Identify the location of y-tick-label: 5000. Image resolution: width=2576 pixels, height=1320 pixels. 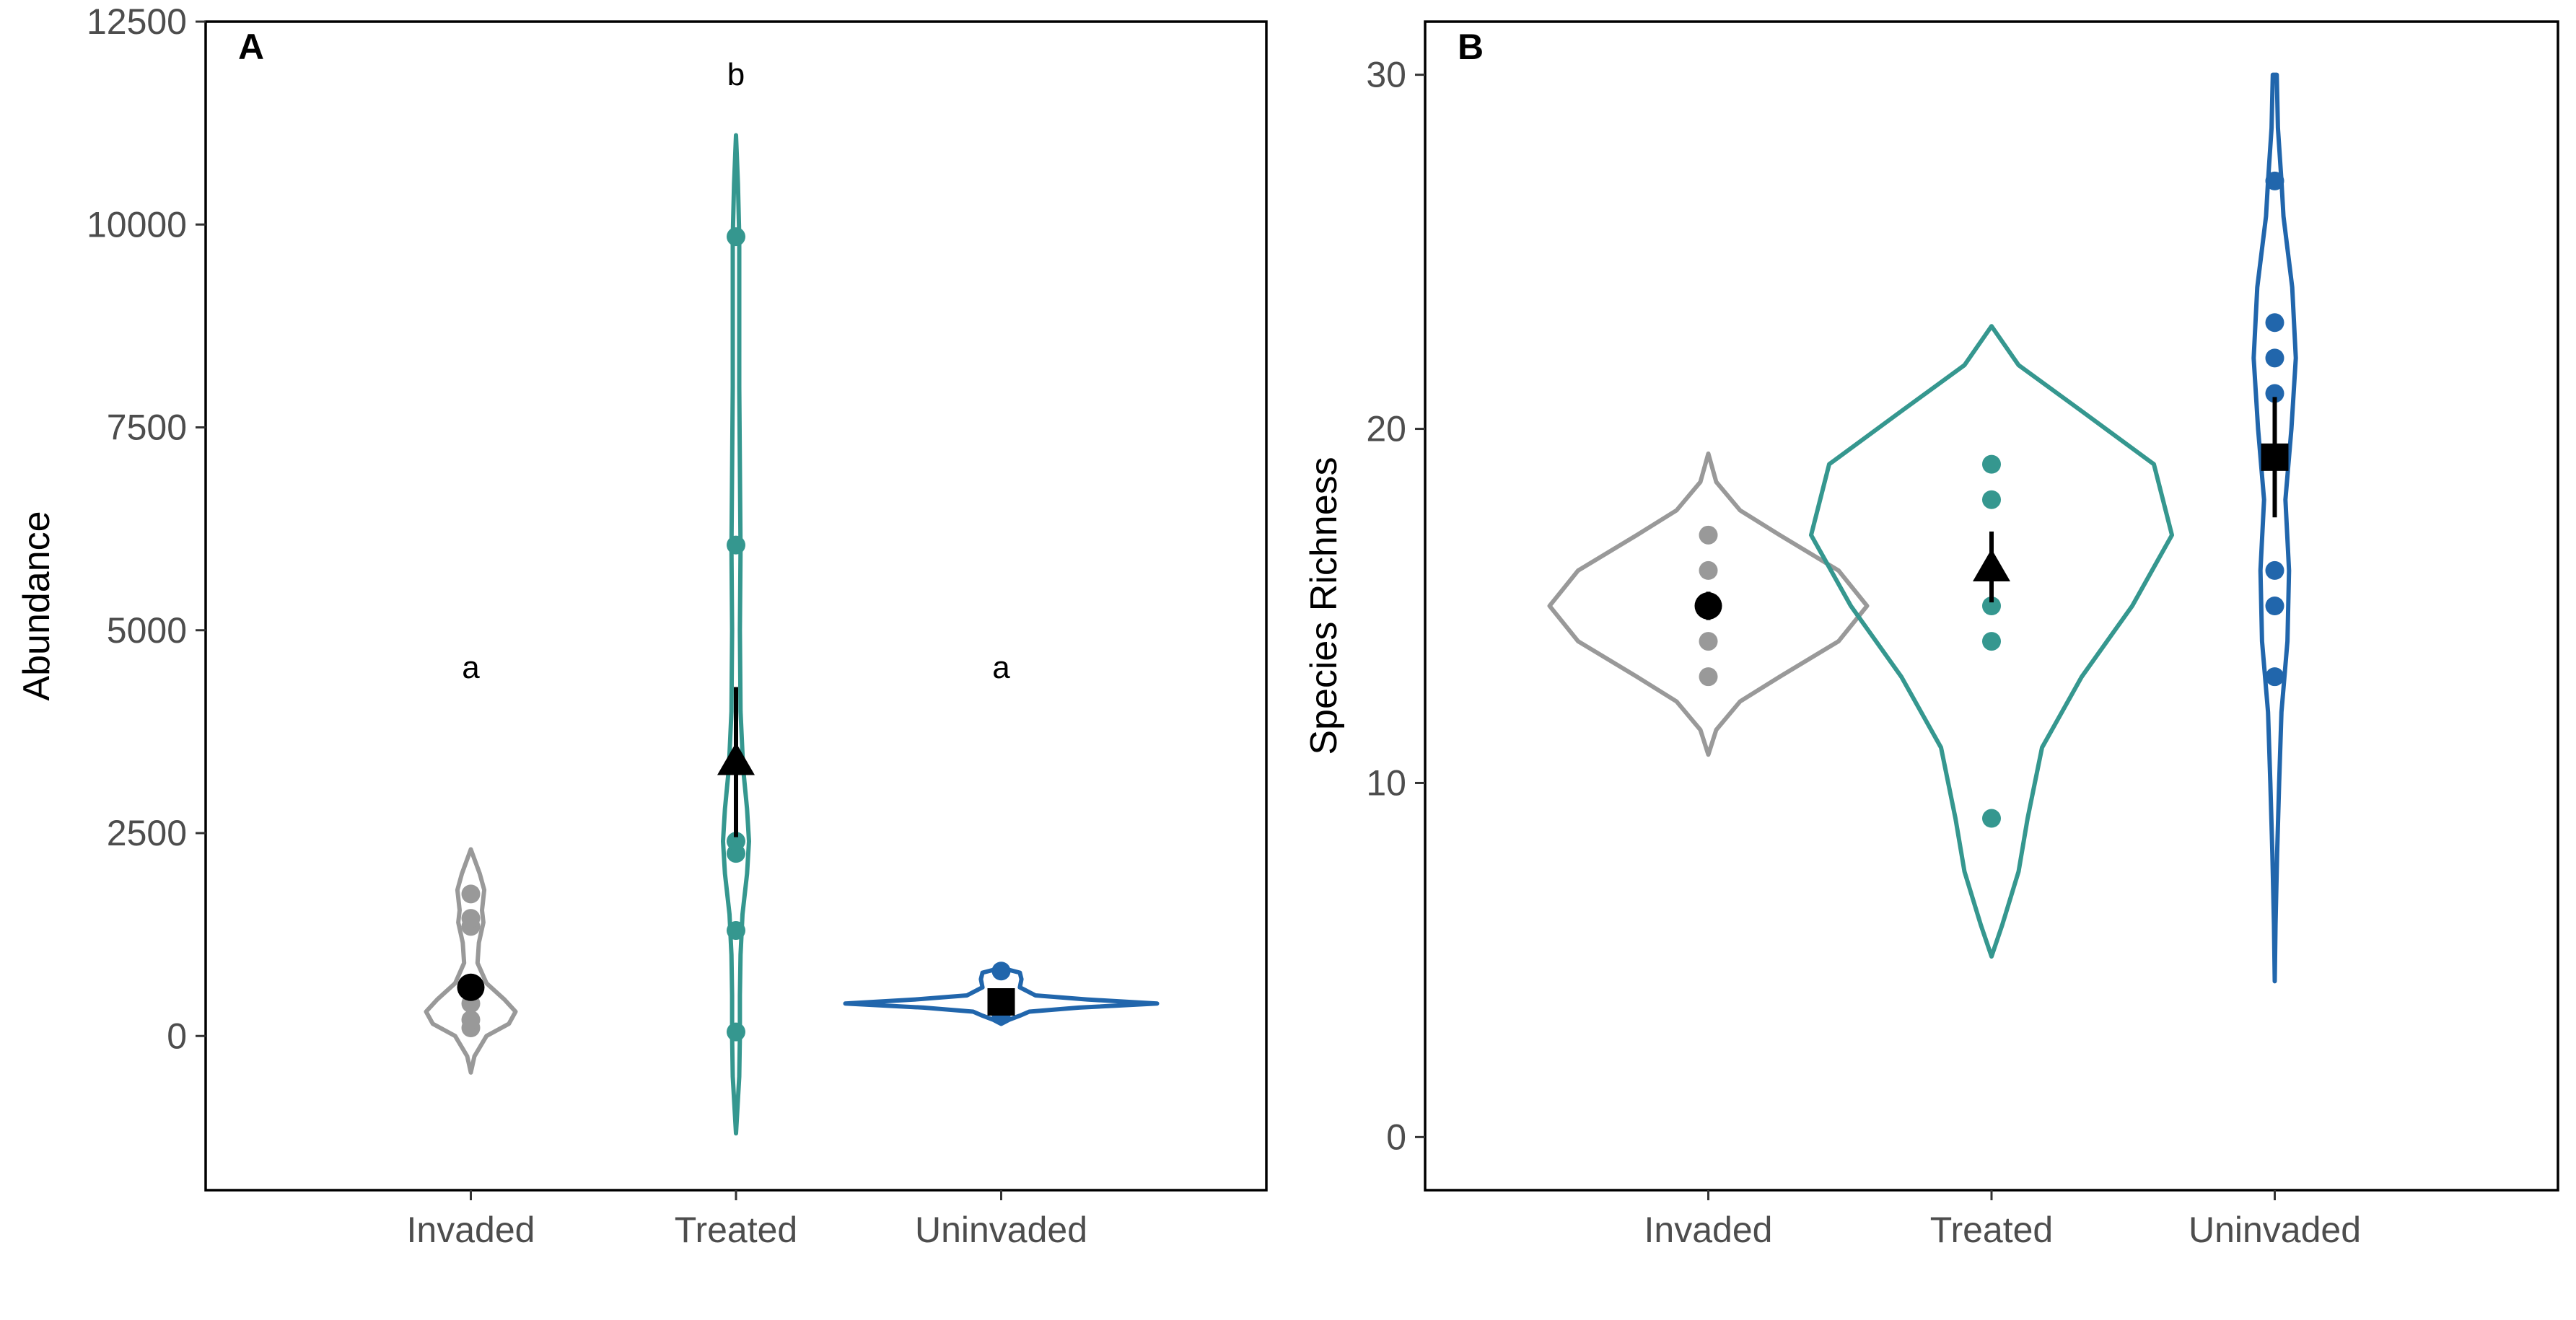
(147, 630).